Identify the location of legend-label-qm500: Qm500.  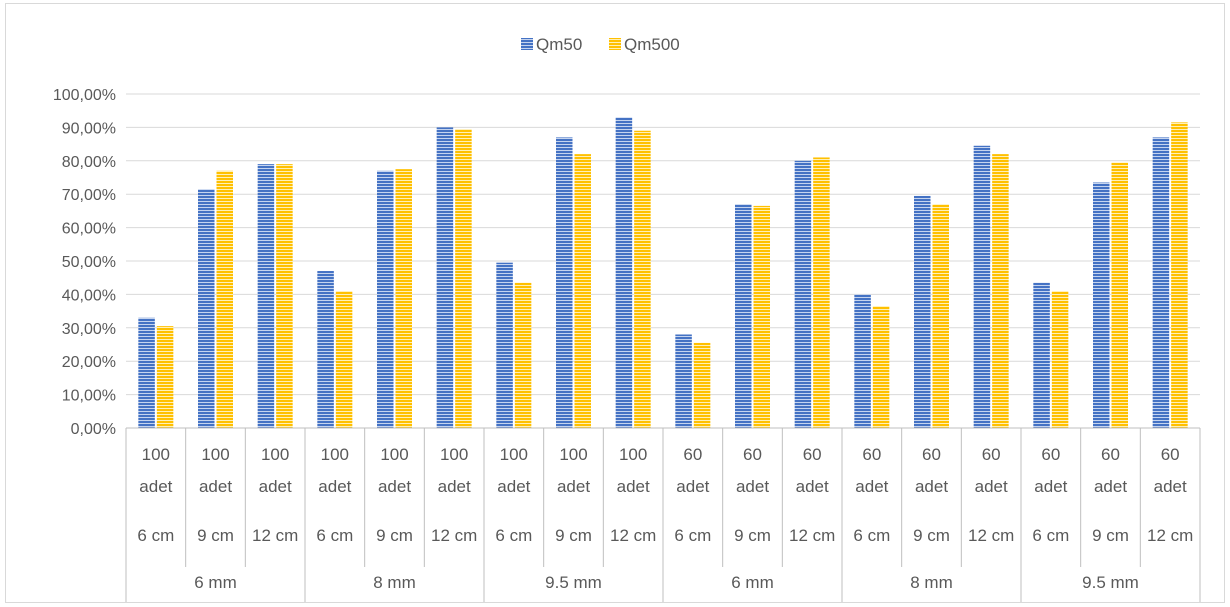
(652, 44).